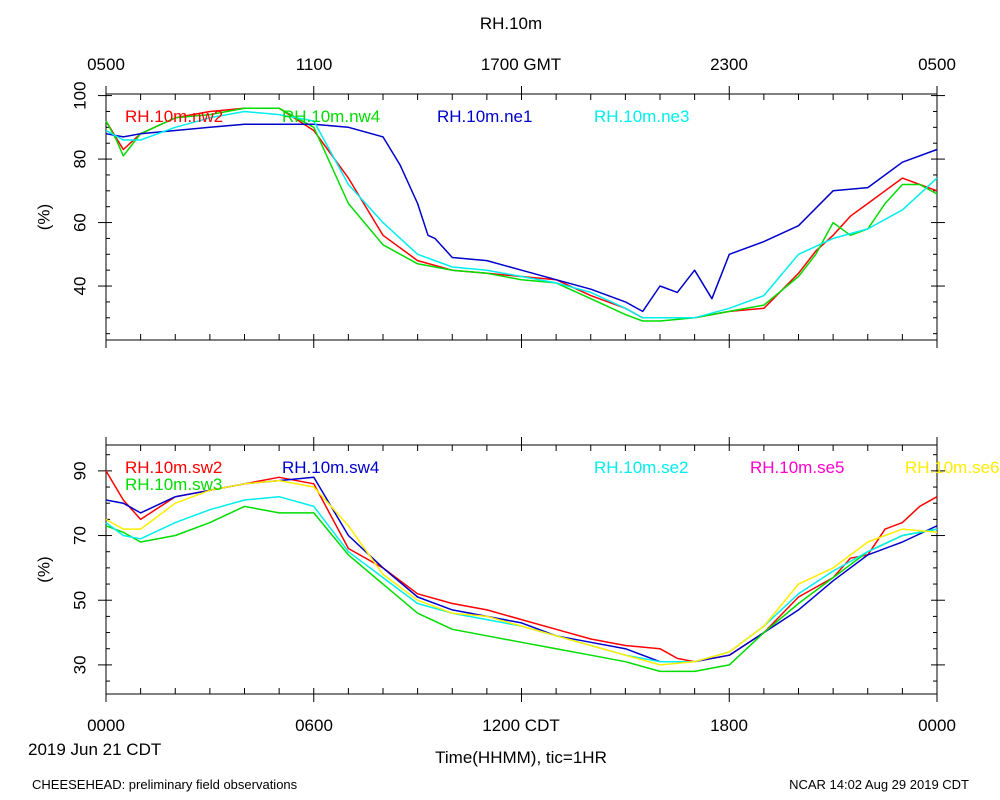  I want to click on legend-rh-10m-se2: RH.10m.se2, so click(641, 467).